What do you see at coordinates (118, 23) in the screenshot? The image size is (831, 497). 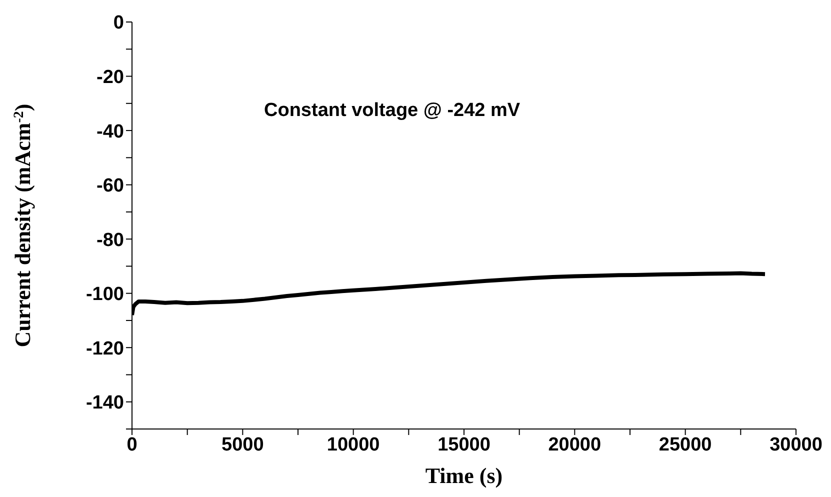 I see `y-tick-label: 0` at bounding box center [118, 23].